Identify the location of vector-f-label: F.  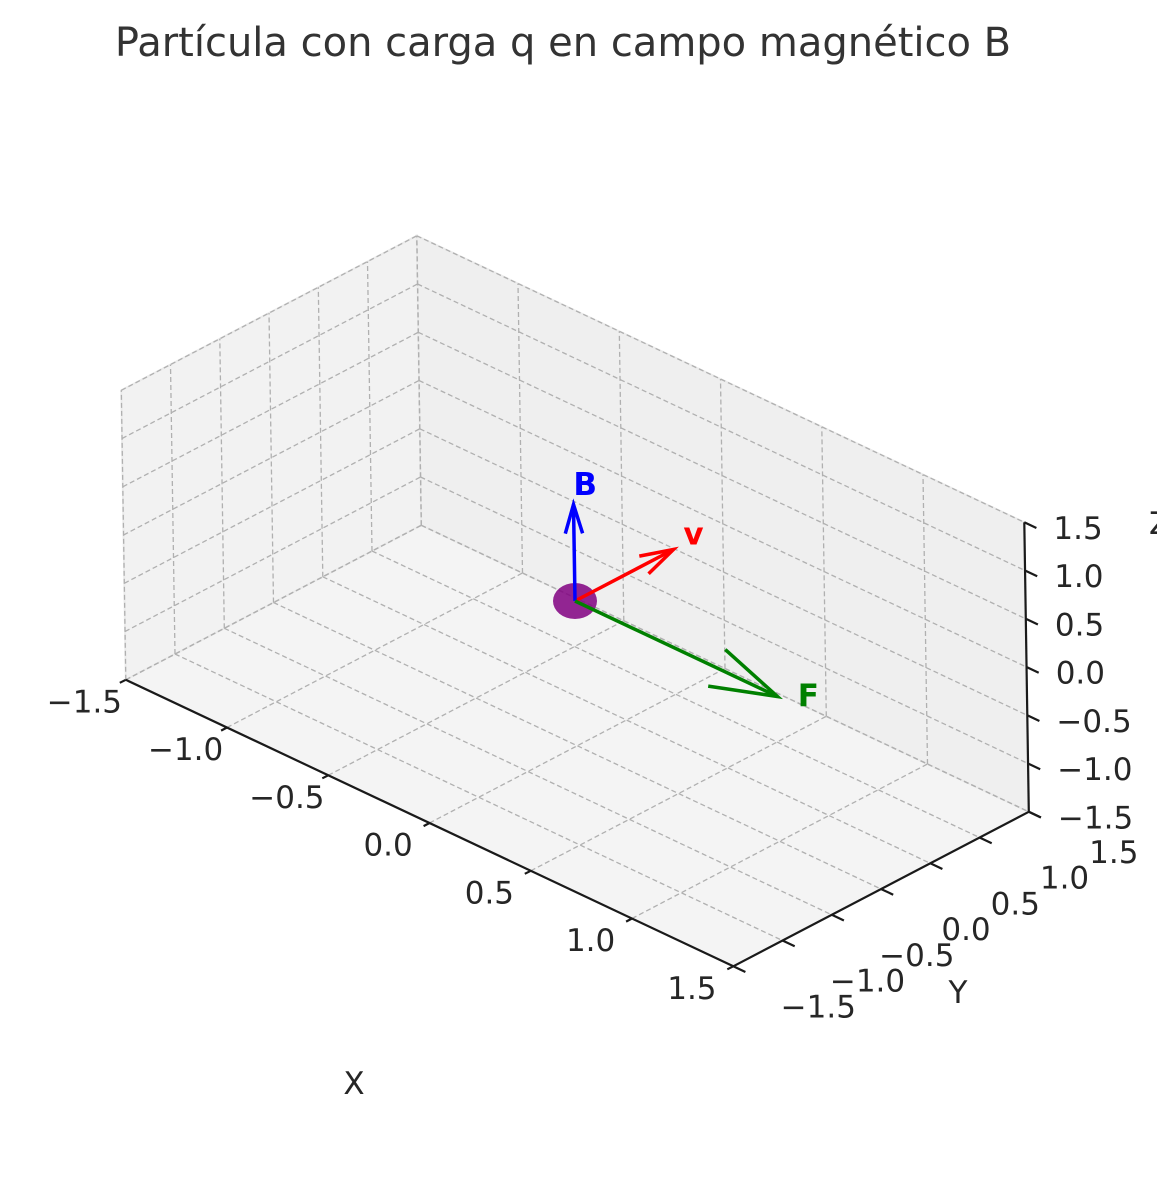
(808, 696).